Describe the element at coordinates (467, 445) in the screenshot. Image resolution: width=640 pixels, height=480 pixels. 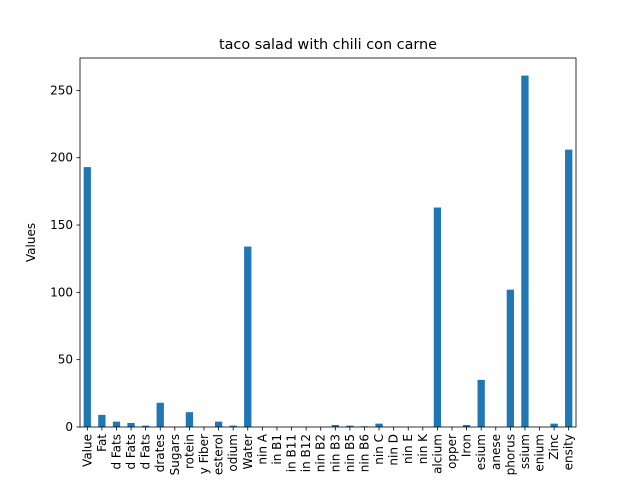
I see `x-tick-label: Iron` at that location.